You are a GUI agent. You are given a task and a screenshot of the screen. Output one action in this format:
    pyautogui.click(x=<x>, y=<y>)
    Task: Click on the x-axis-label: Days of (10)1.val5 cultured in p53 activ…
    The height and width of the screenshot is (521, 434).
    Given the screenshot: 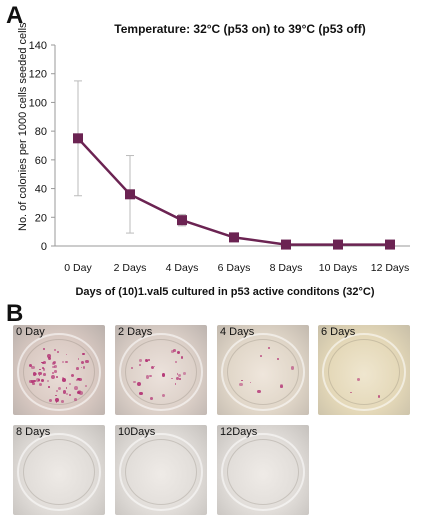 What is the action you would take?
    pyautogui.click(x=225, y=292)
    